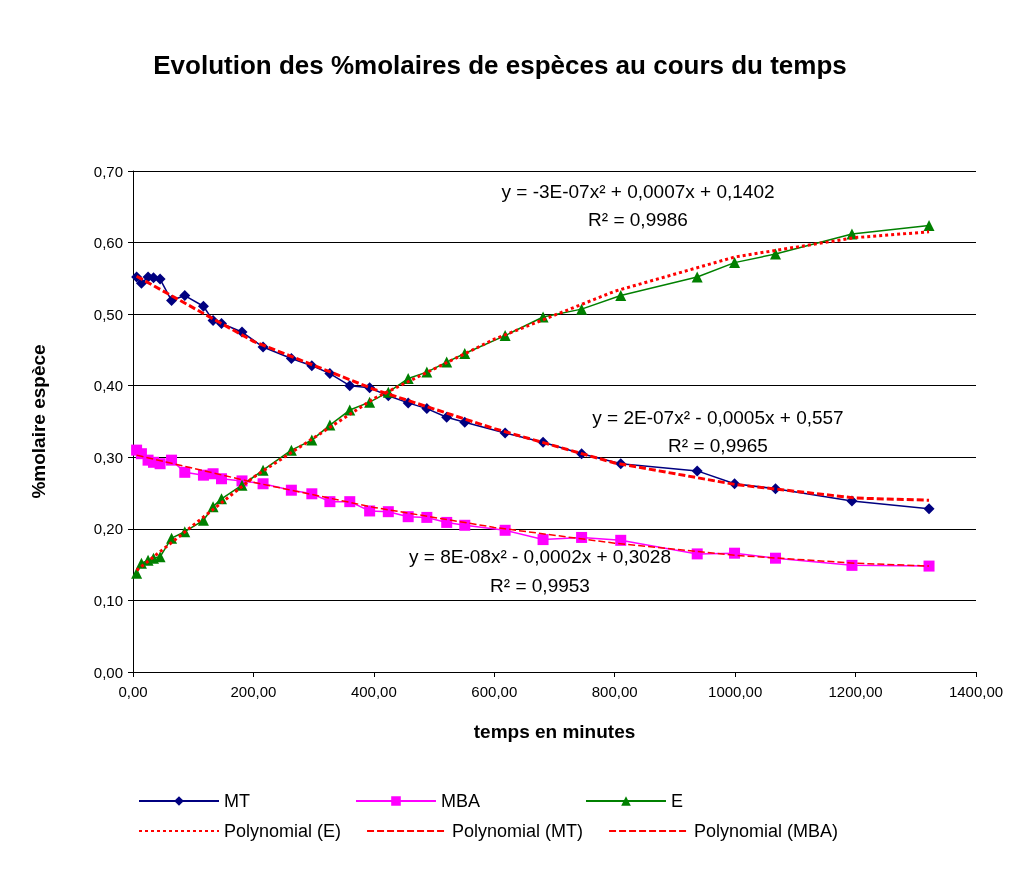 The width and height of the screenshot is (1028, 874). Describe the element at coordinates (373, 691) in the screenshot. I see `x-tick-label: 400,00` at that location.